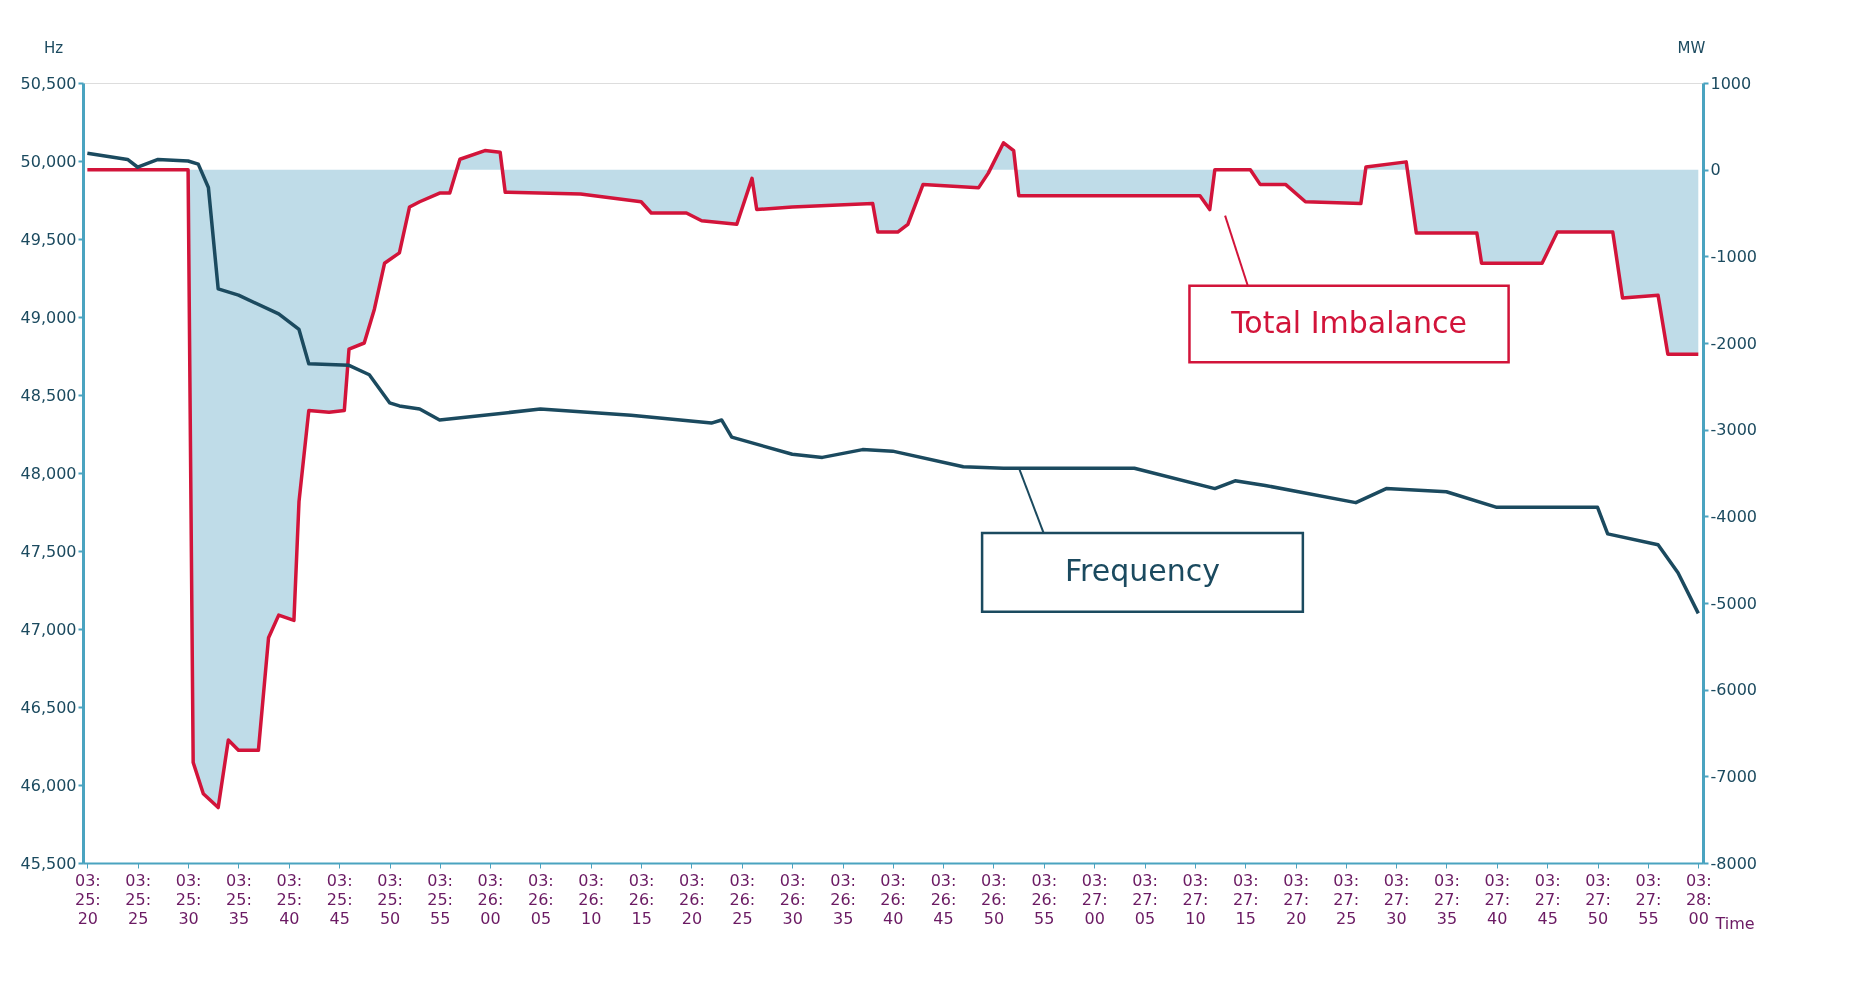 This screenshot has width=1870, height=985. What do you see at coordinates (48, 395) in the screenshot?
I see `y-tick-label: 48,500` at bounding box center [48, 395].